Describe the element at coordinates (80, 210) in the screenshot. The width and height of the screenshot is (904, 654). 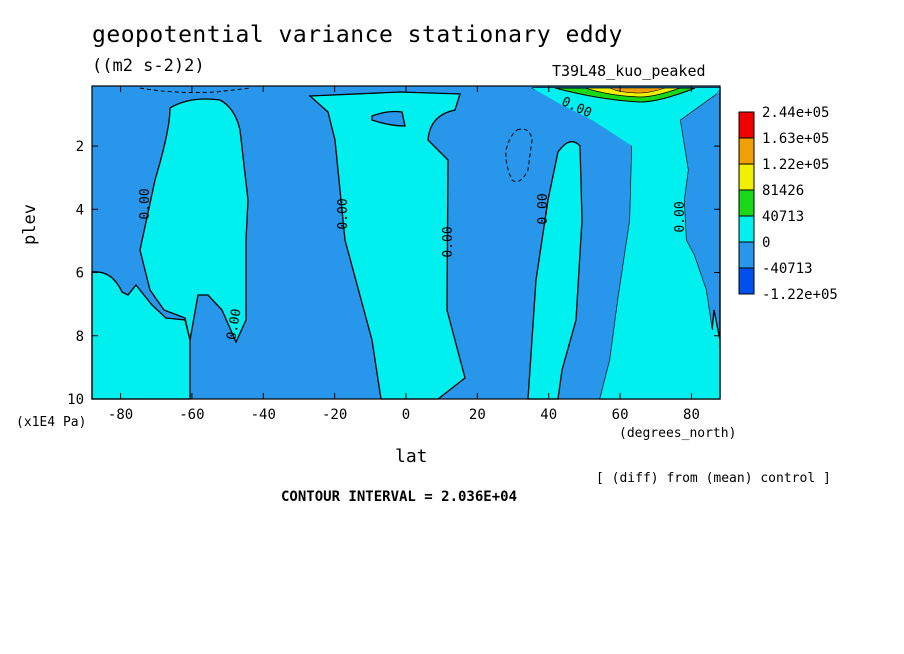
I see `y-tick-label: 4` at that location.